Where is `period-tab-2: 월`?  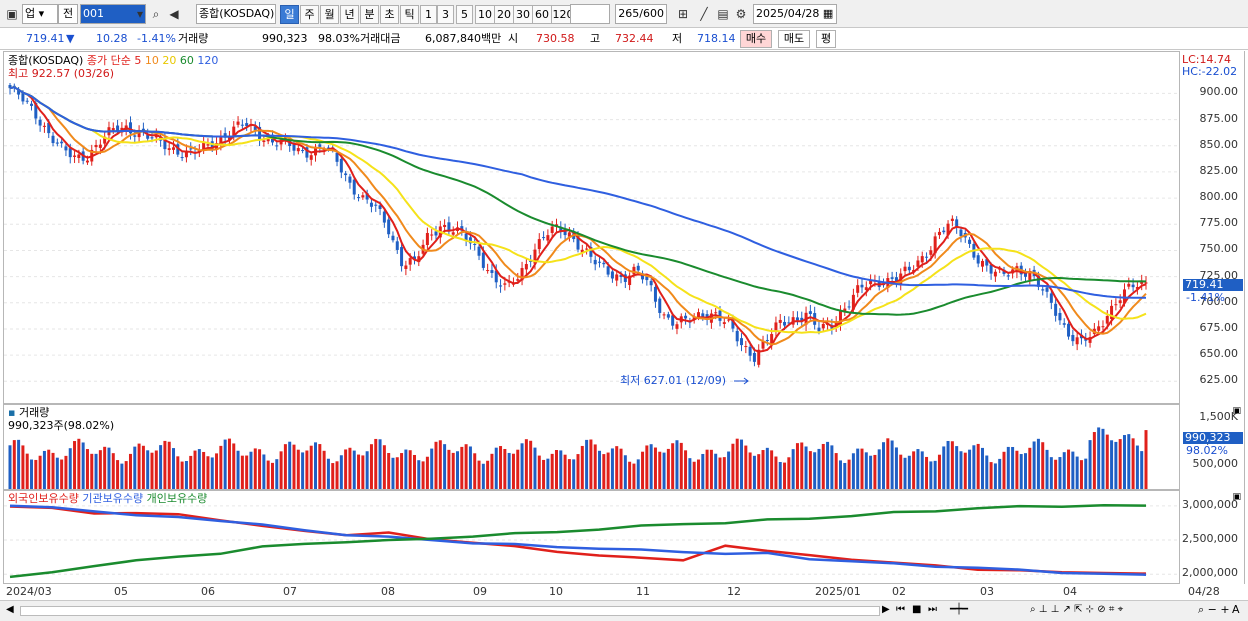
period-tab-2: 월 is located at coordinates (329, 14).